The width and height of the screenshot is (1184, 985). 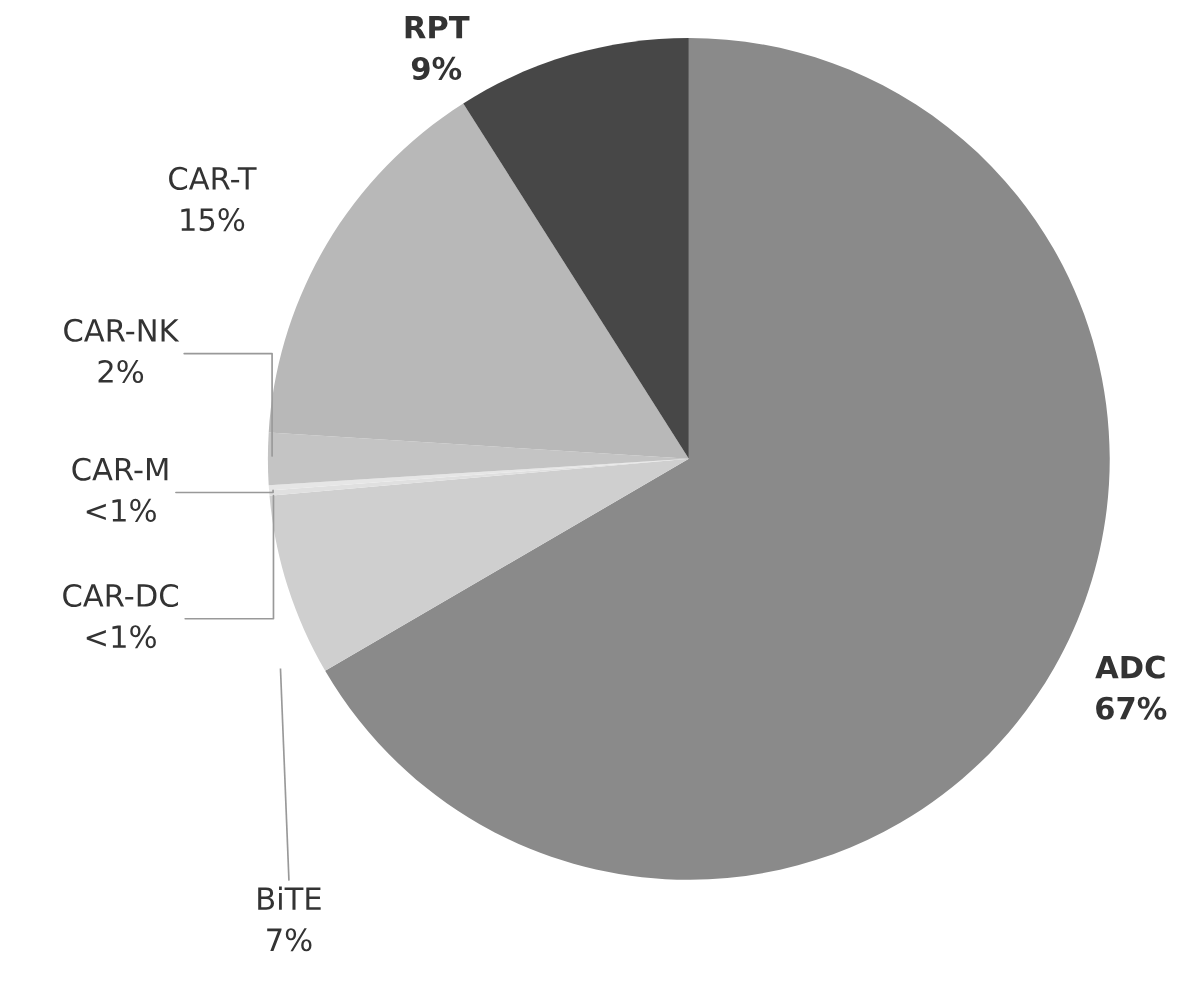 I want to click on slice-label: BiTE, so click(x=289, y=898).